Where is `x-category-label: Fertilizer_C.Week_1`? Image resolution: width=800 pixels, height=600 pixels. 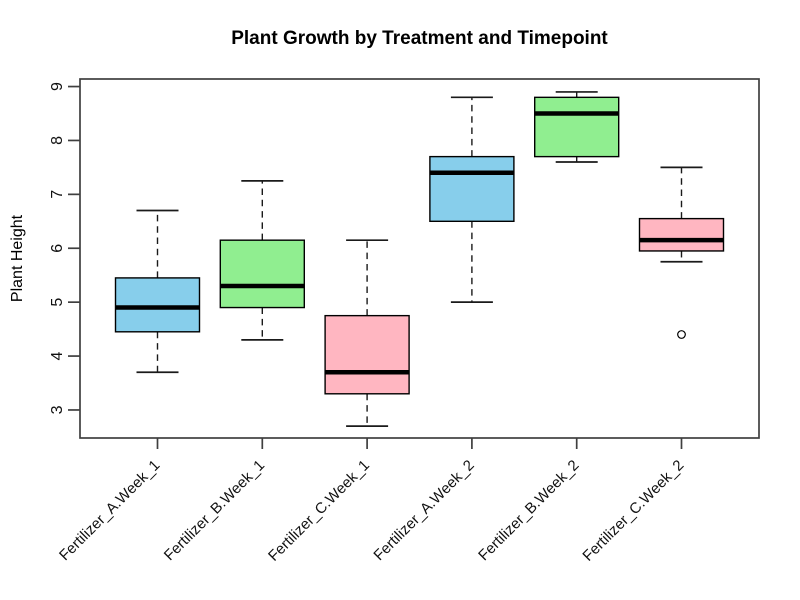
x-category-label: Fertilizer_C.Week_1 is located at coordinates (319, 511).